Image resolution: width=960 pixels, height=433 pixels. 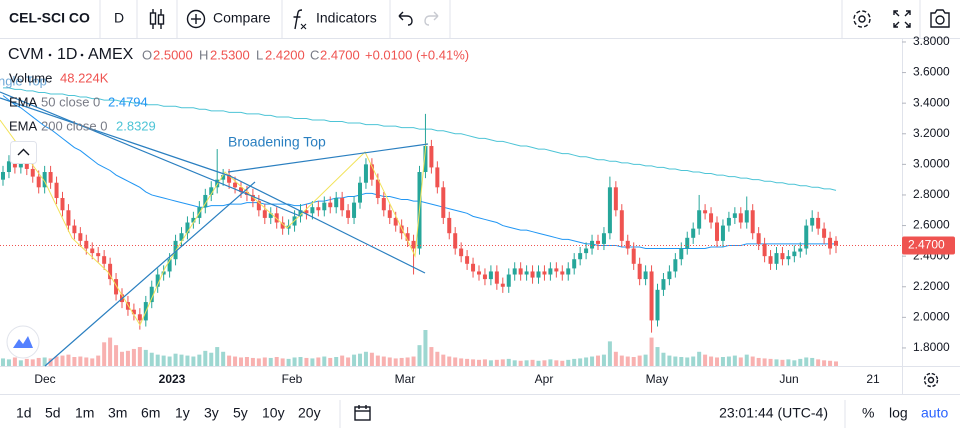 What do you see at coordinates (657, 379) in the screenshot?
I see `x-tick-label: May` at bounding box center [657, 379].